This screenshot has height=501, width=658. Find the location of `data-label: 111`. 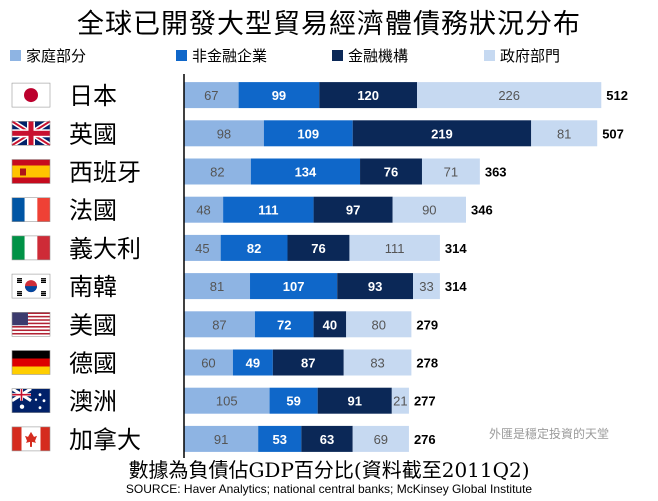

data-label: 111 is located at coordinates (395, 248).